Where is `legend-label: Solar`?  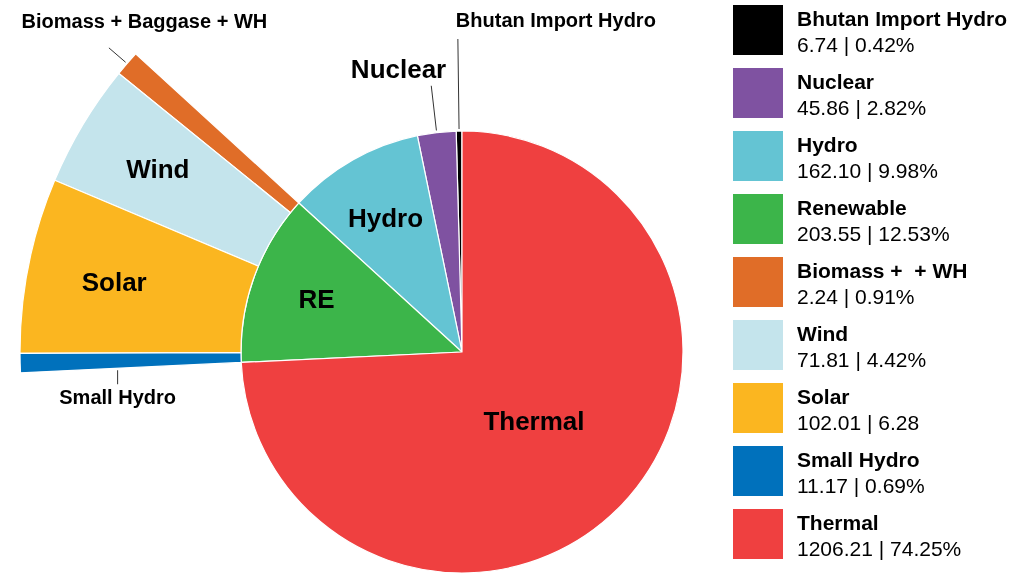 legend-label: Solar is located at coordinates (823, 396).